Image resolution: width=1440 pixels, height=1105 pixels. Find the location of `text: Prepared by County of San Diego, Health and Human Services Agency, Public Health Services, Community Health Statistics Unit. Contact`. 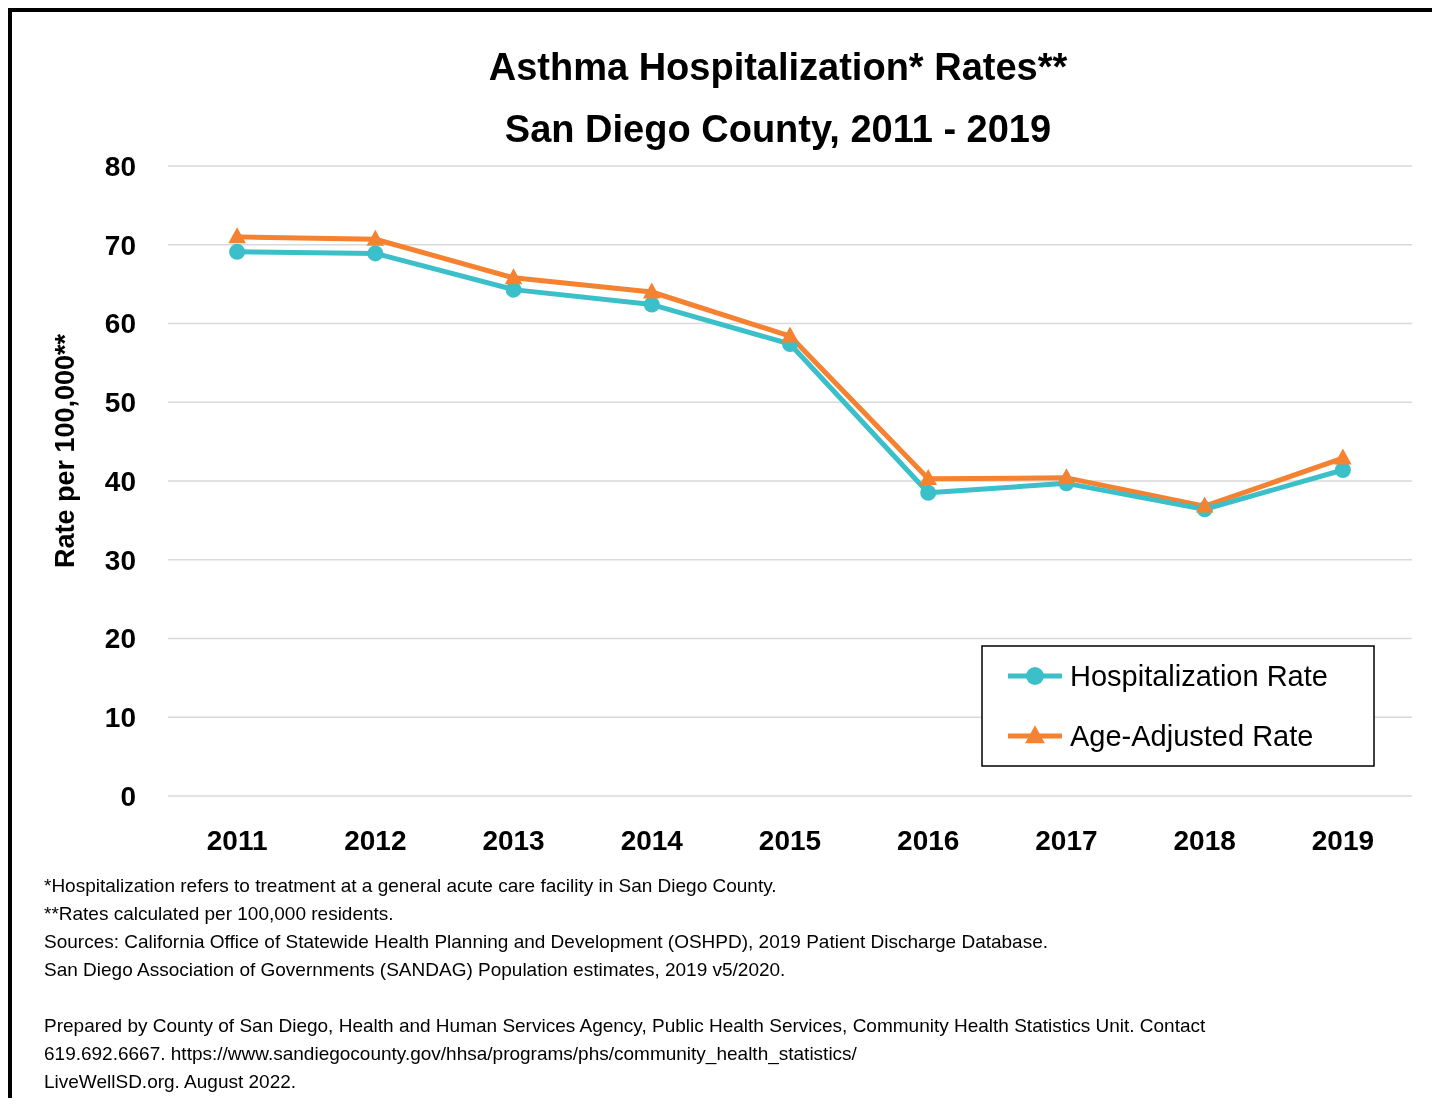

text: Prepared by County of San Diego, Health and Human Services Agency, Public Health Services, Community Health Statistics Unit. Contact is located at coordinates (625, 1025).